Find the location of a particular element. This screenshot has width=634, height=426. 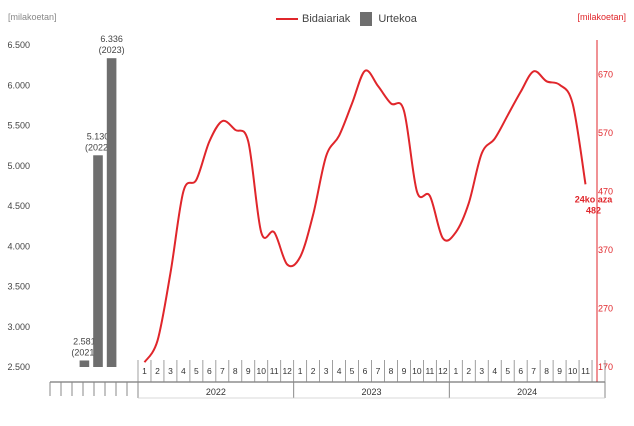

left-y-tick-label: 3.500 is located at coordinates (18, 287).